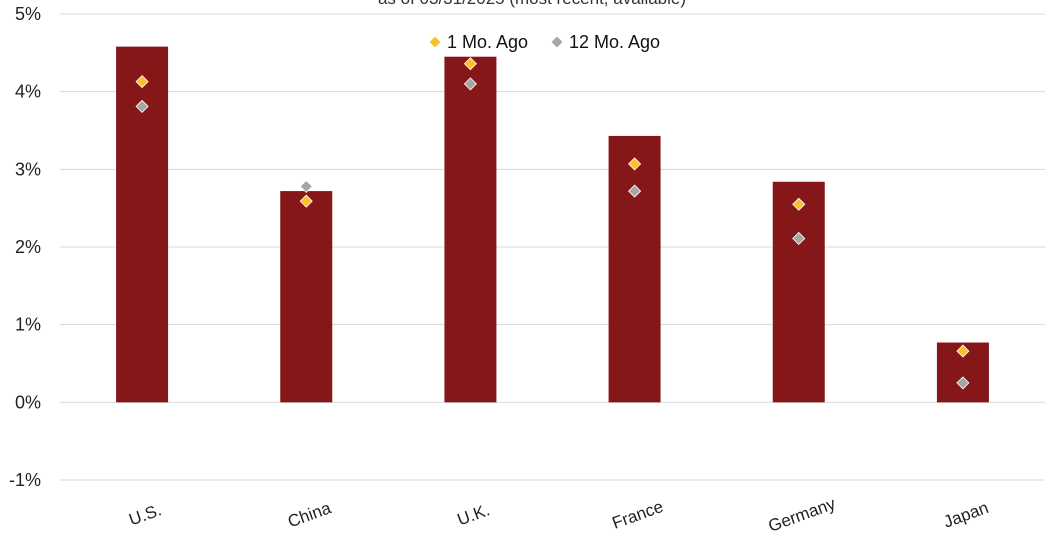 The height and width of the screenshot is (550, 1047). What do you see at coordinates (28, 247) in the screenshot?
I see `y-tick-label: 2%` at bounding box center [28, 247].